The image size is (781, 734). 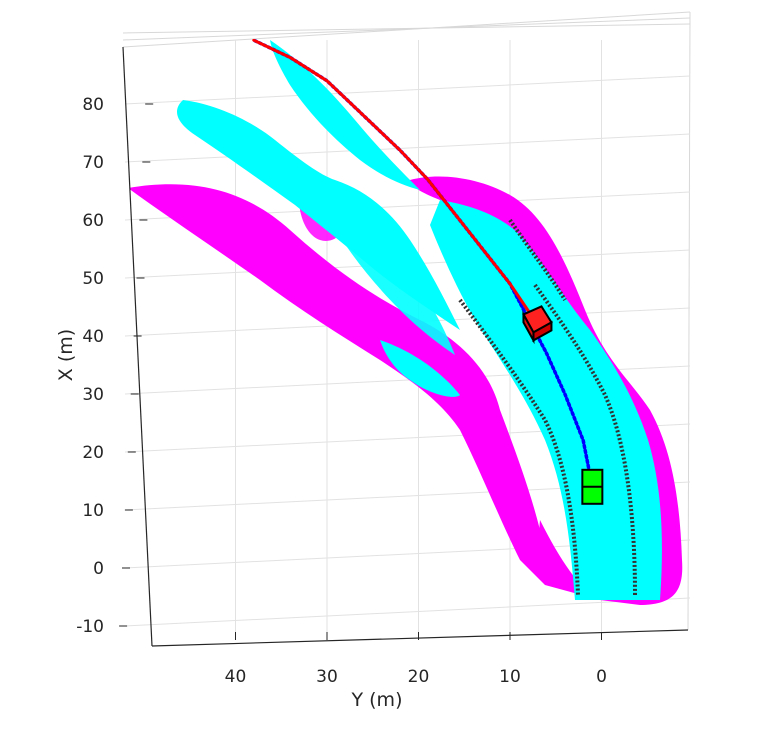 I want to click on x-axis-tick-label: 20, so click(x=93, y=453).